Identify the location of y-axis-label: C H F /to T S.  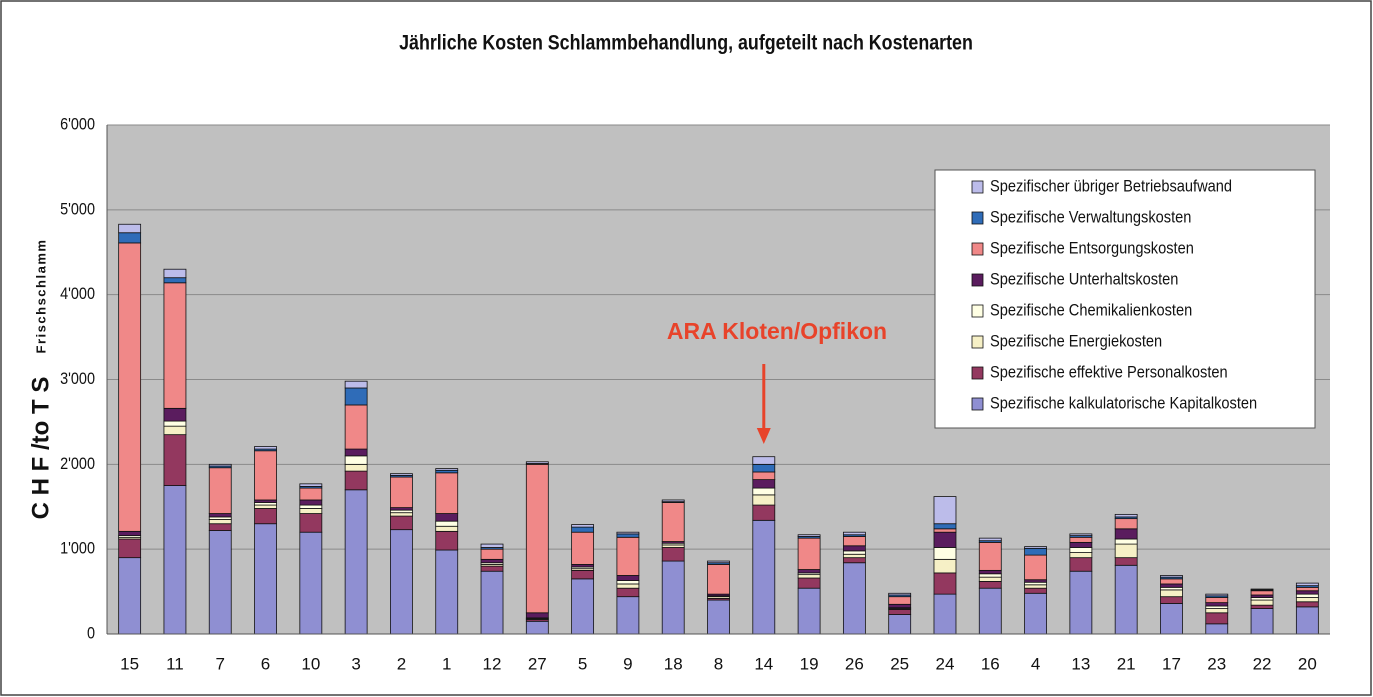
(40, 448).